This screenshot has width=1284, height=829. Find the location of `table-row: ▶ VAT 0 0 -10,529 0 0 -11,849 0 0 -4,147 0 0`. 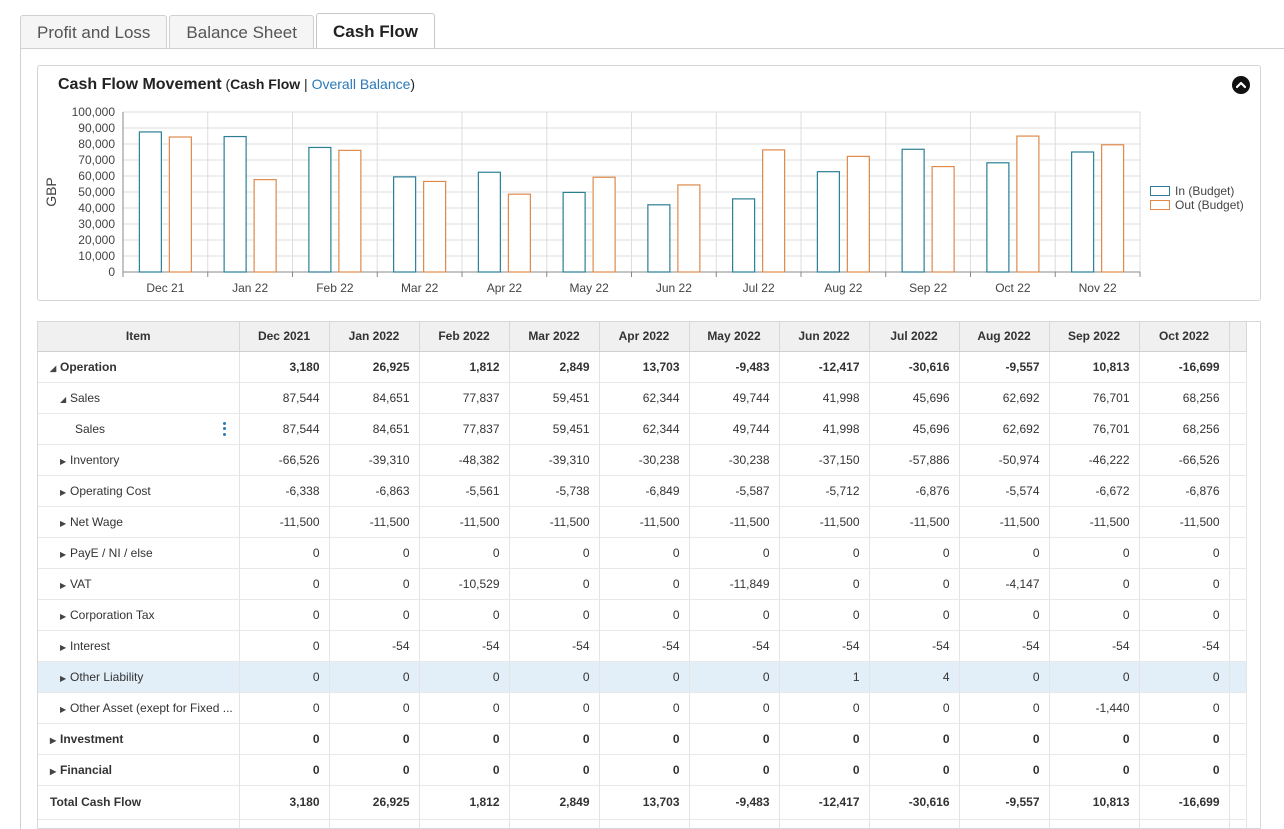

table-row: ▶ VAT 0 0 -10,529 0 0 -11,849 0 0 -4,147 0 0 is located at coordinates (642, 584).